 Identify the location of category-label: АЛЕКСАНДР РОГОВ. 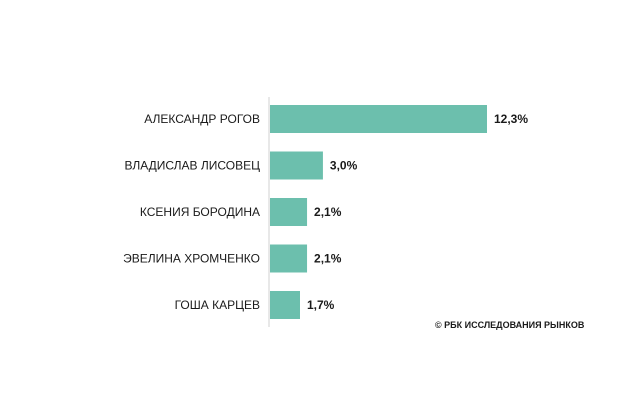
(202, 119).